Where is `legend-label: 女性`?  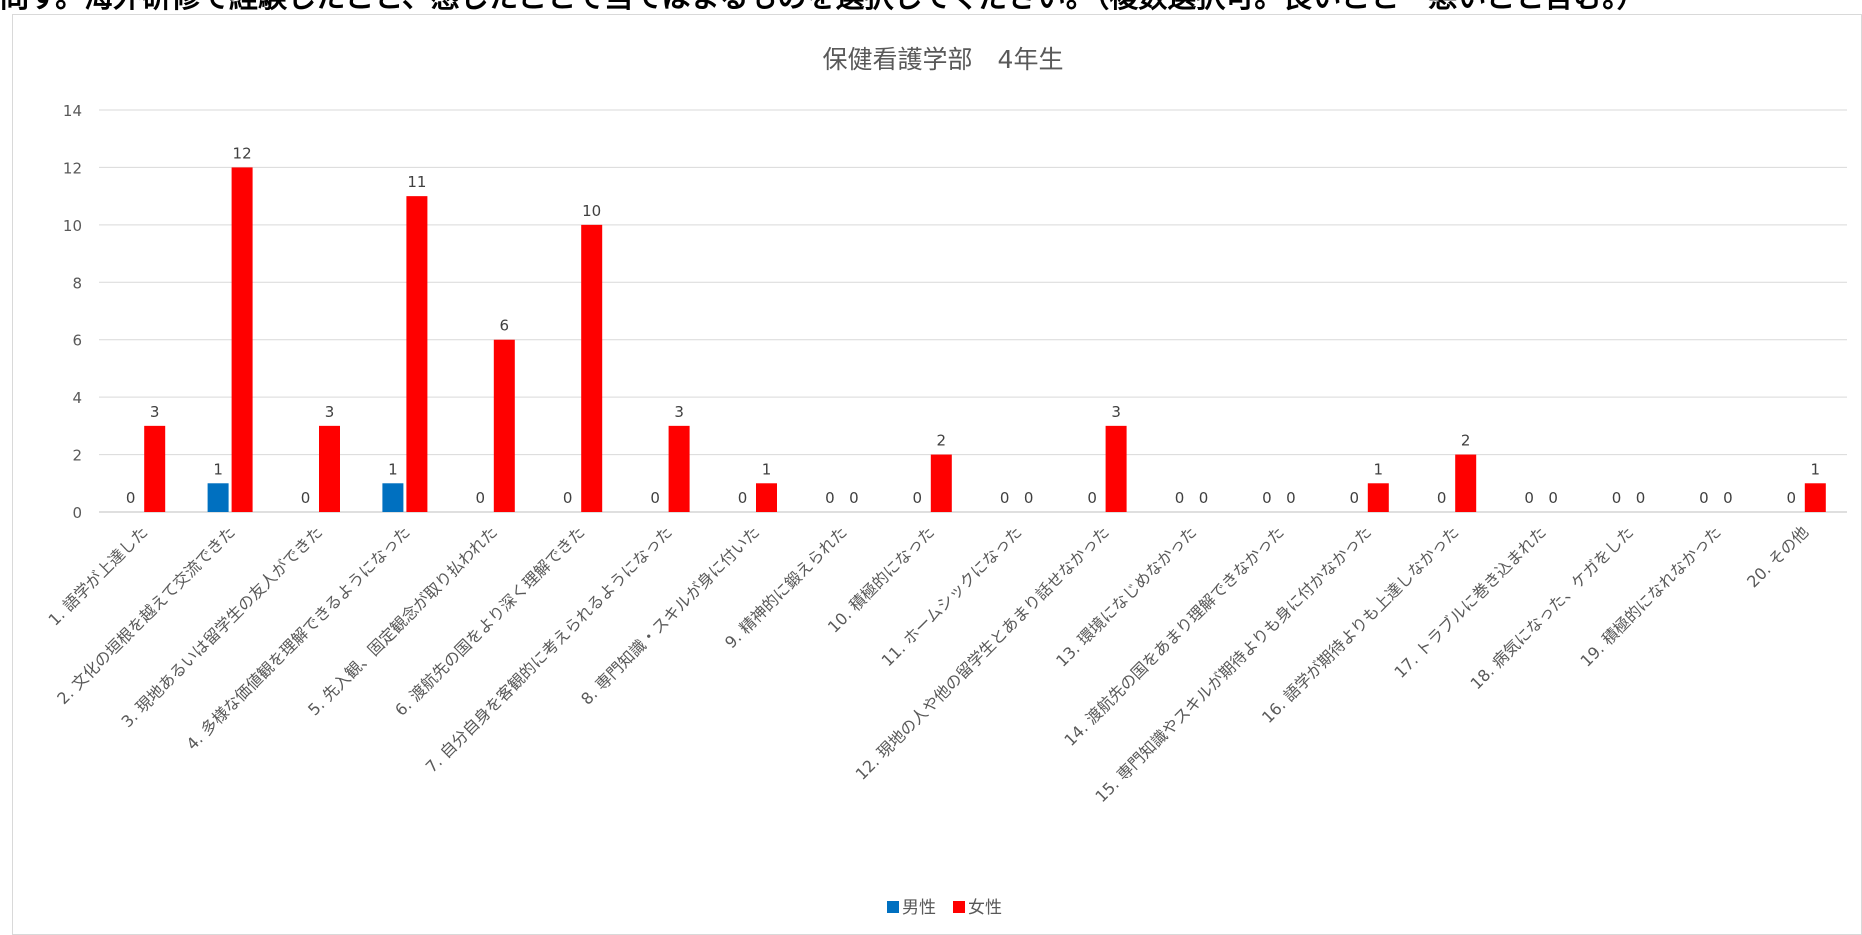 legend-label: 女性 is located at coordinates (985, 908).